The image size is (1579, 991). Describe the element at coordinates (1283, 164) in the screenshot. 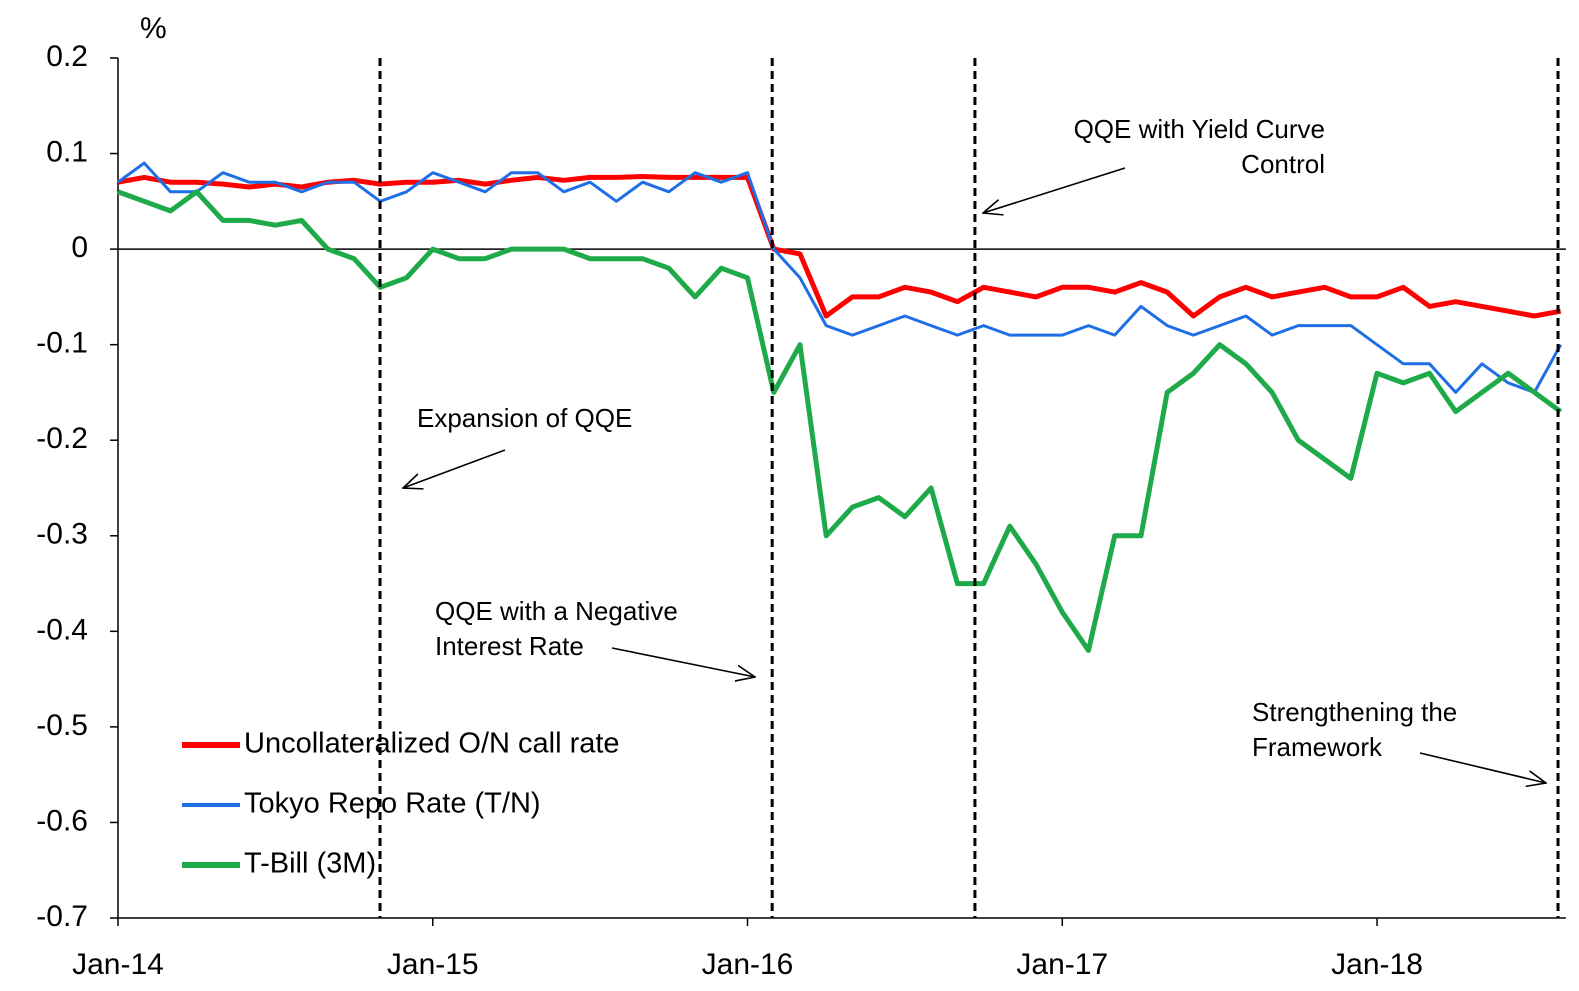

I see `annotation: Control` at that location.